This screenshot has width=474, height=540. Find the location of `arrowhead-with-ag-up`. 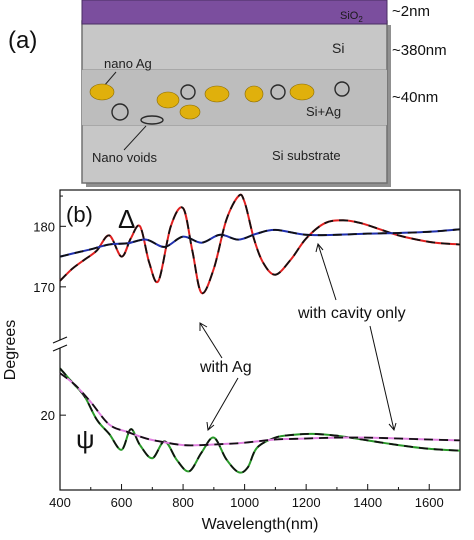

arrowhead-with-ag-up is located at coordinates (203, 326).